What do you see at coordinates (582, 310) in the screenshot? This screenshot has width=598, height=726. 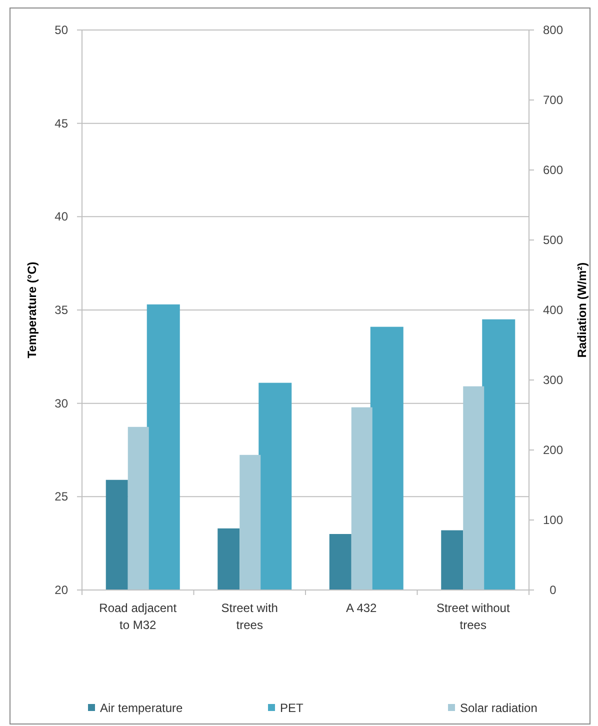 I see `y2-axis-title: Radiation (W/m²)` at bounding box center [582, 310].